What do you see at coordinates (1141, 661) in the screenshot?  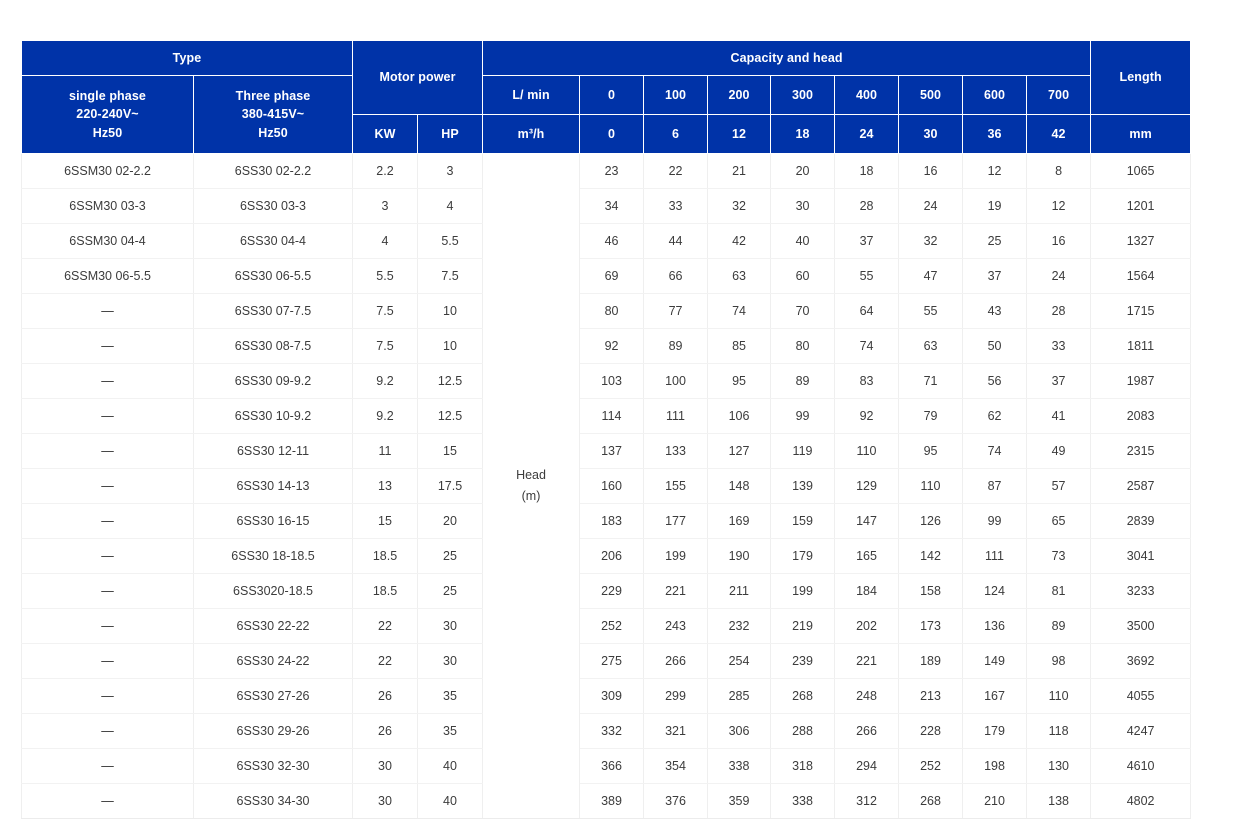 I see `cell-length: 3692` at bounding box center [1141, 661].